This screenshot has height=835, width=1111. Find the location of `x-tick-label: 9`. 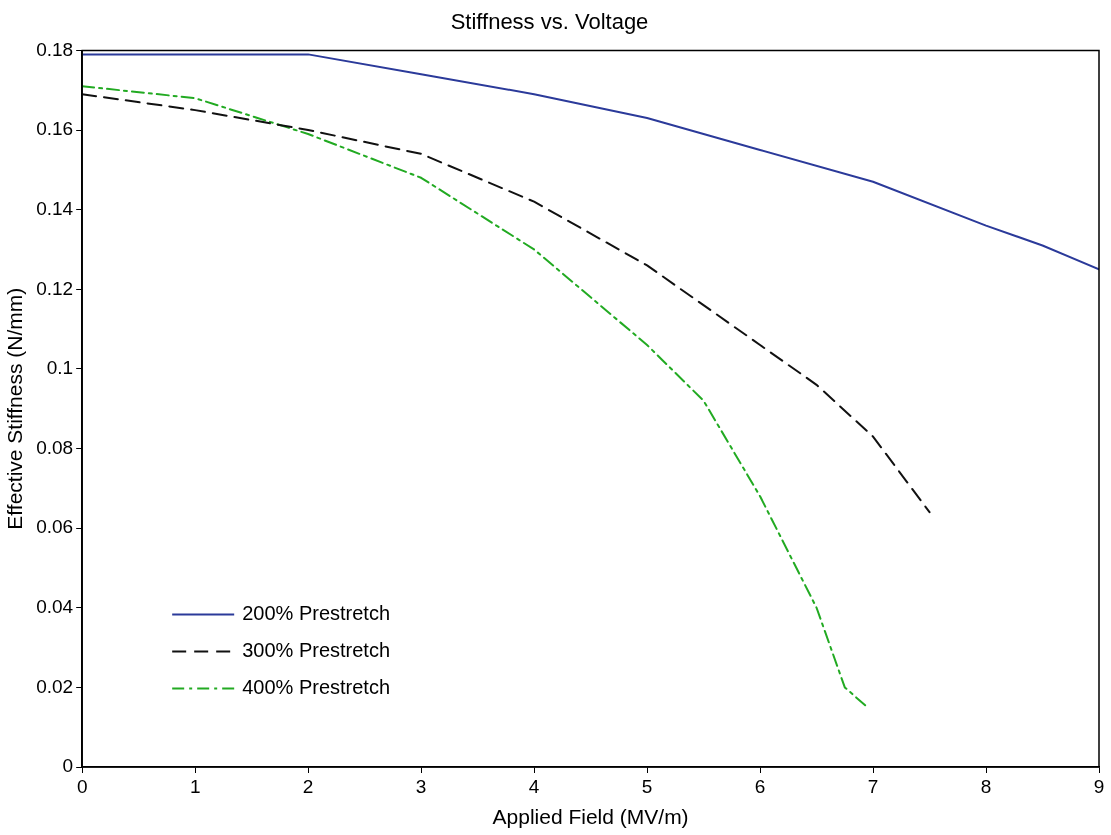

x-tick-label: 9 is located at coordinates (1099, 786).